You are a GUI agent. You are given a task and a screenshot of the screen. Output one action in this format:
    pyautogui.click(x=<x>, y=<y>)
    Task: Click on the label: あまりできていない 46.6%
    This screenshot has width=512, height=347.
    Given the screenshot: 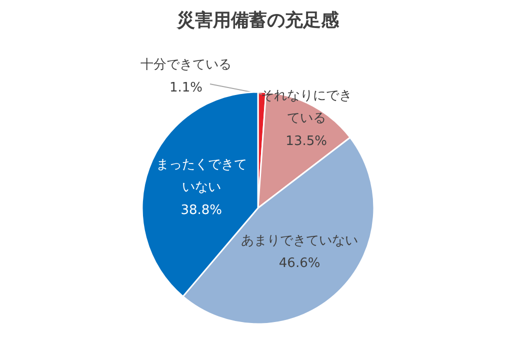 What is the action you would take?
    pyautogui.click(x=299, y=251)
    